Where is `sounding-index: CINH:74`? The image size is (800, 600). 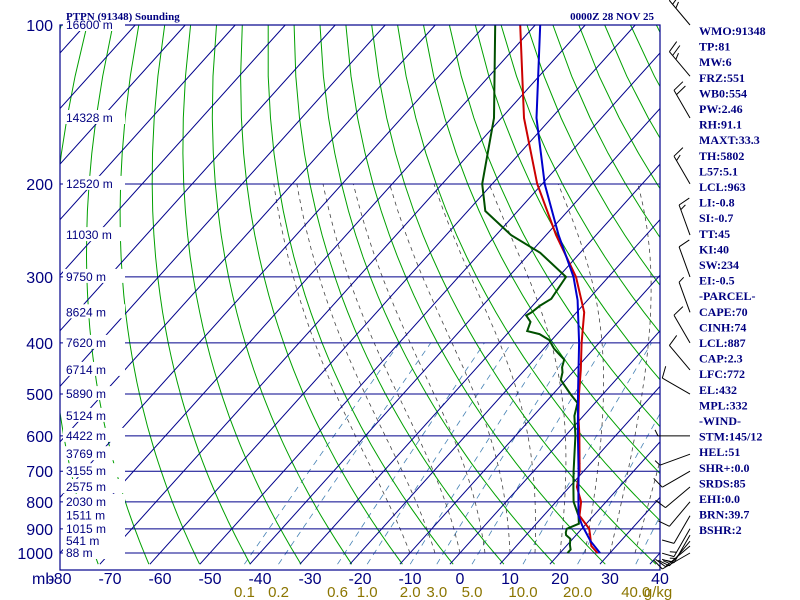
sounding-index: CINH:74 is located at coordinates (722, 327).